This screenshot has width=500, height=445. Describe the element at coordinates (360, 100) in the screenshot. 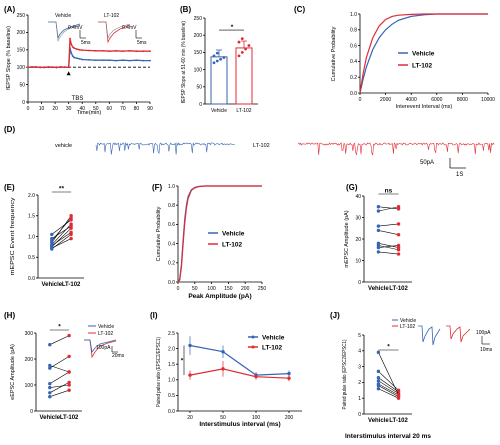

I see `panel-c-xtick-label: 0` at that location.